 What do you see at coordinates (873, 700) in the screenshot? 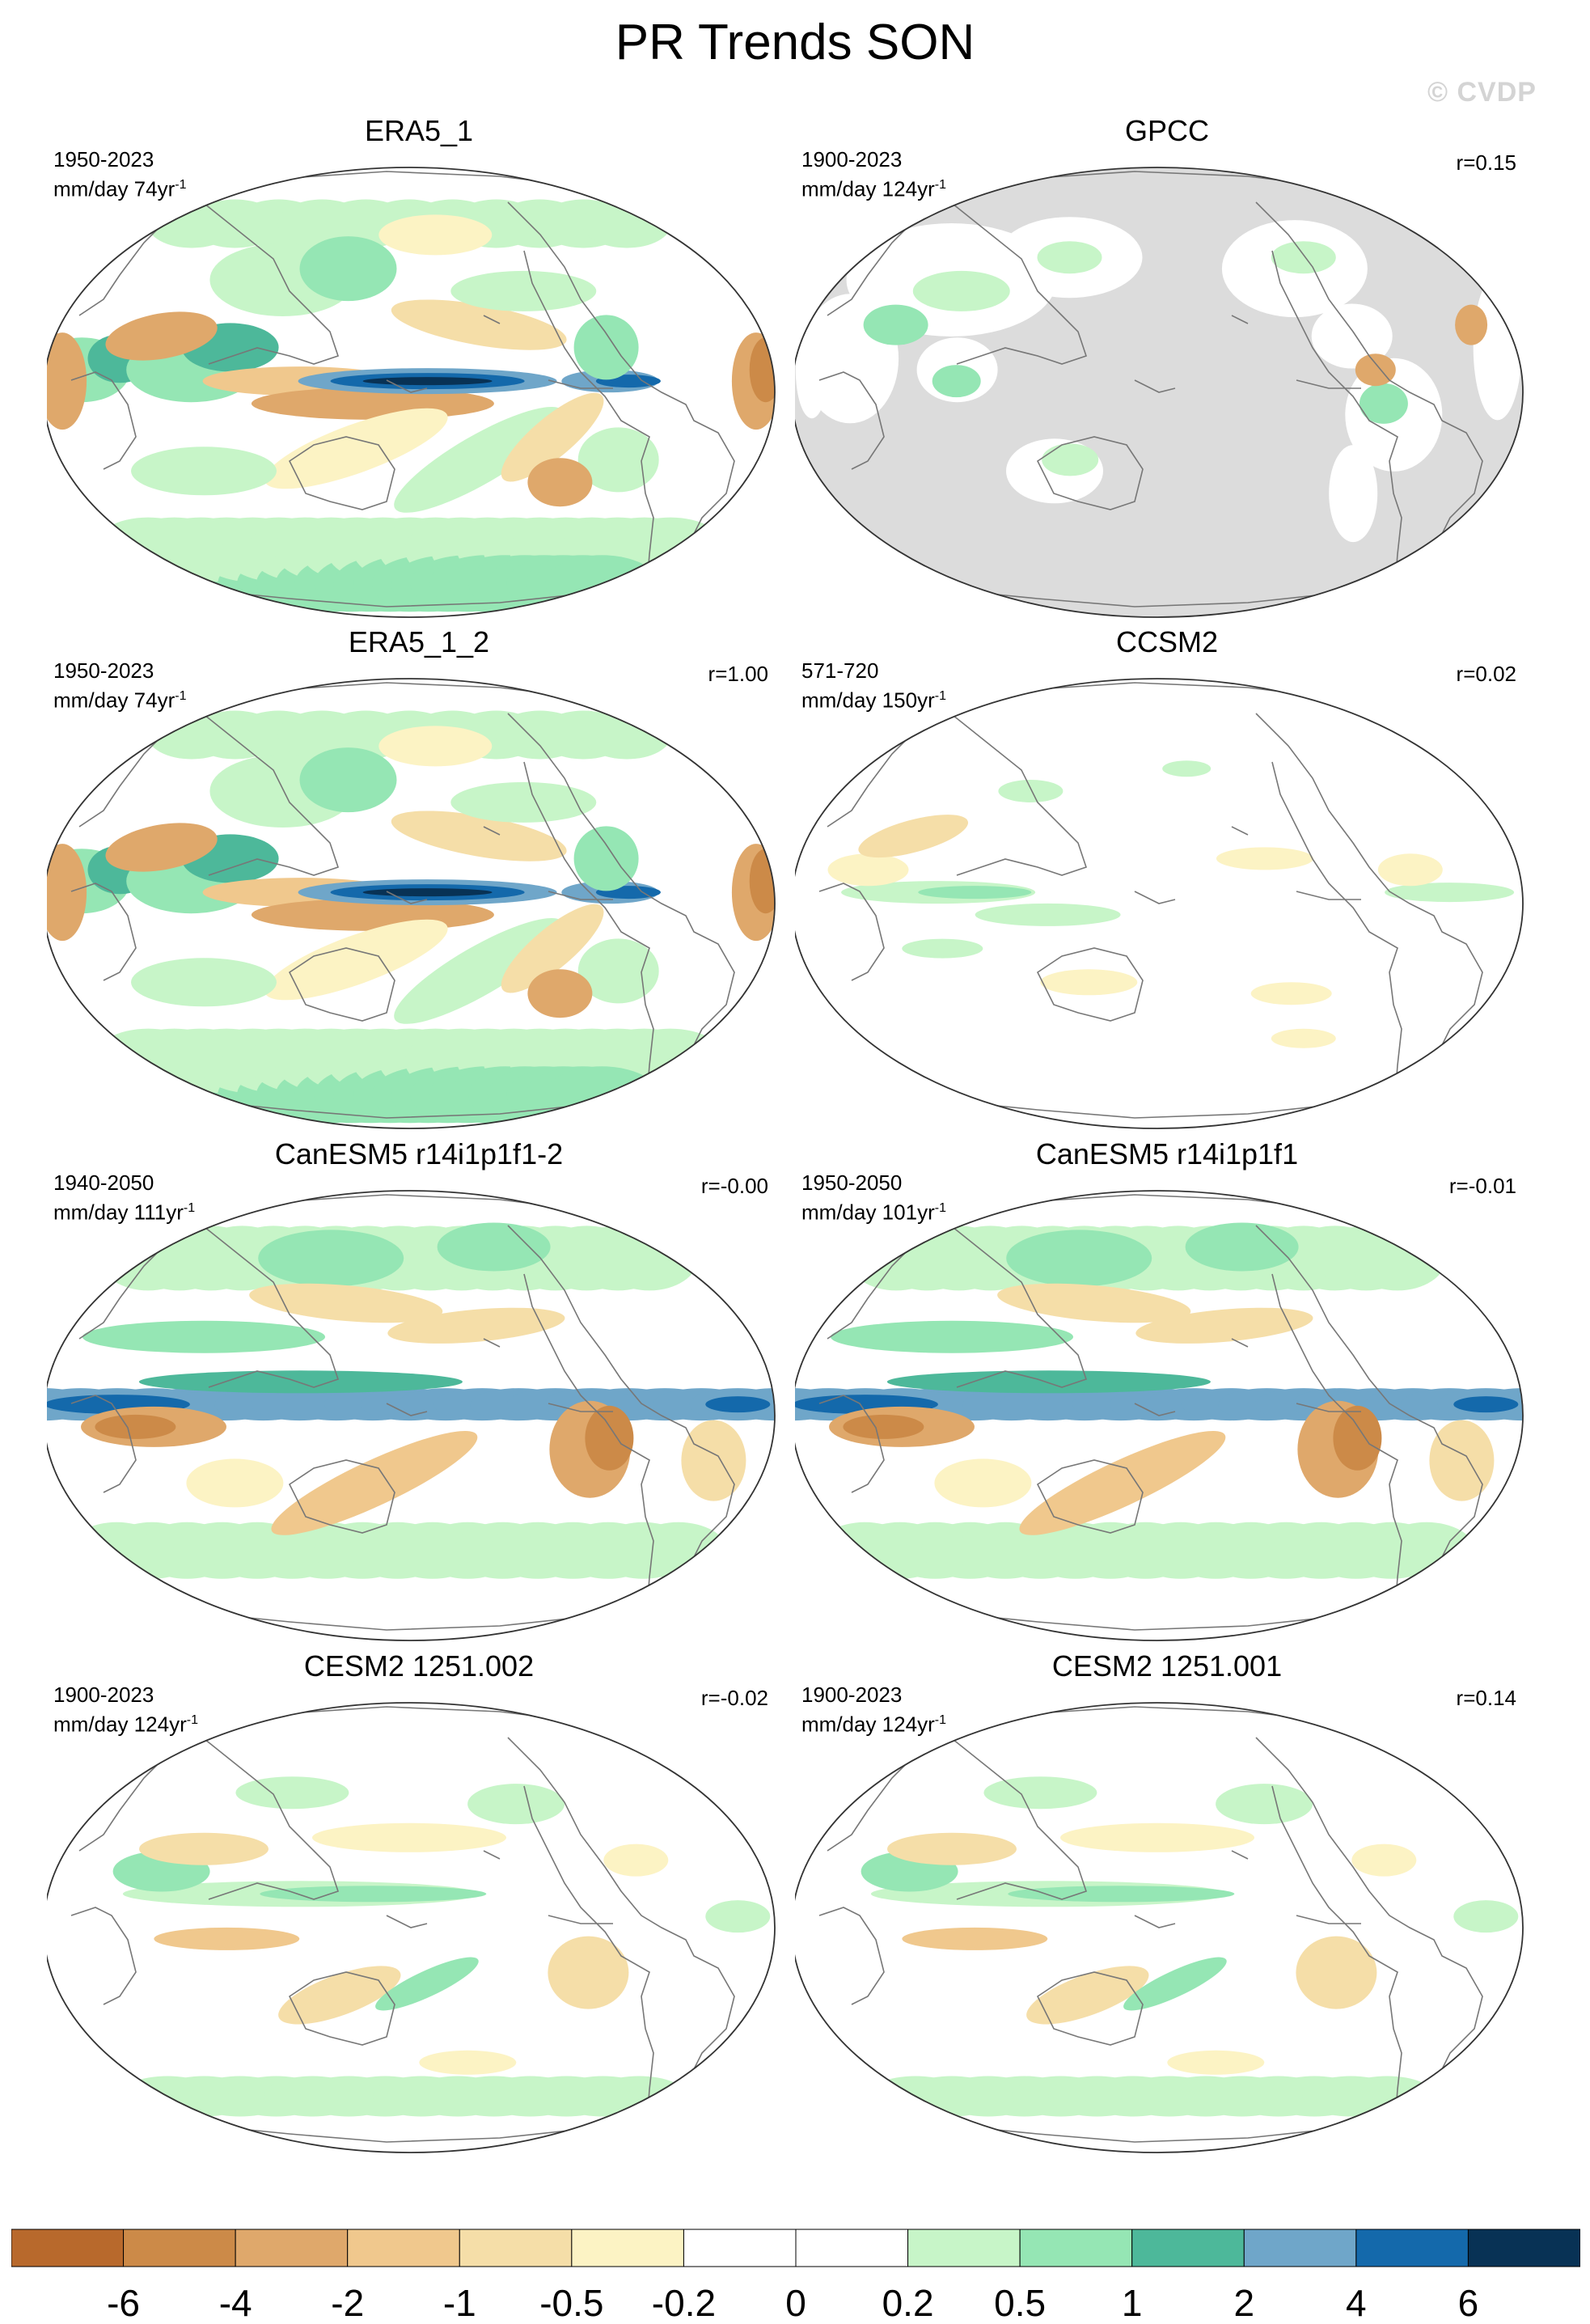
I see `panel-units: mm/day 150yr-1` at bounding box center [873, 700].